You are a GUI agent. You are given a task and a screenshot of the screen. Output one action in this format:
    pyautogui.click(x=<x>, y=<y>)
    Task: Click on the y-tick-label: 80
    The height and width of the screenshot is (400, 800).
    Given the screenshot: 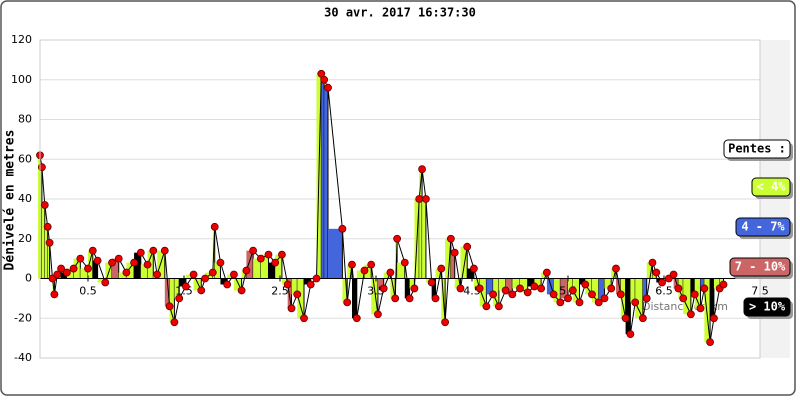 What is the action you would take?
    pyautogui.click(x=25, y=119)
    